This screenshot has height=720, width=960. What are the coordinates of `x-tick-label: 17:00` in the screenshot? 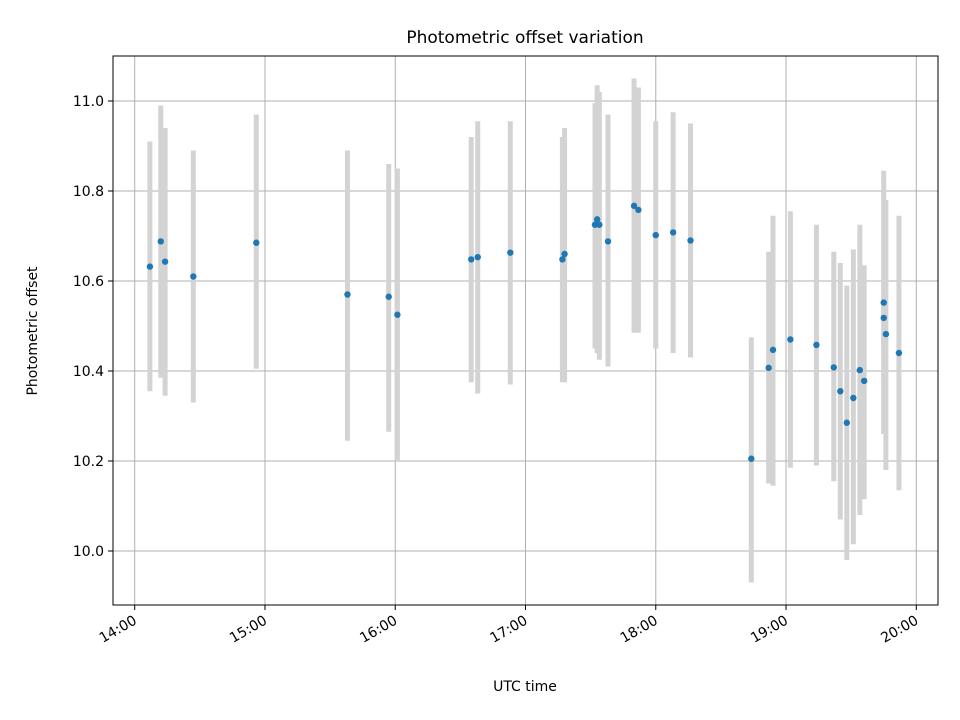 It's located at (509, 630).